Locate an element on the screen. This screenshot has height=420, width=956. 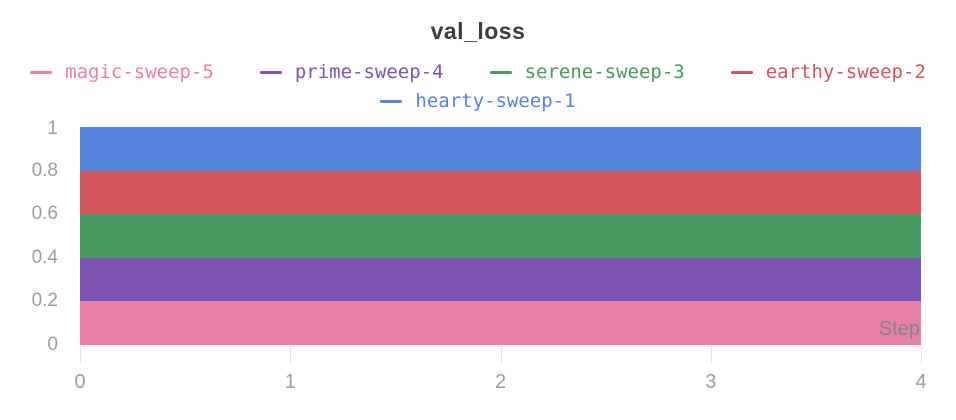
y-tick-label: 0.2 is located at coordinates (44, 301).